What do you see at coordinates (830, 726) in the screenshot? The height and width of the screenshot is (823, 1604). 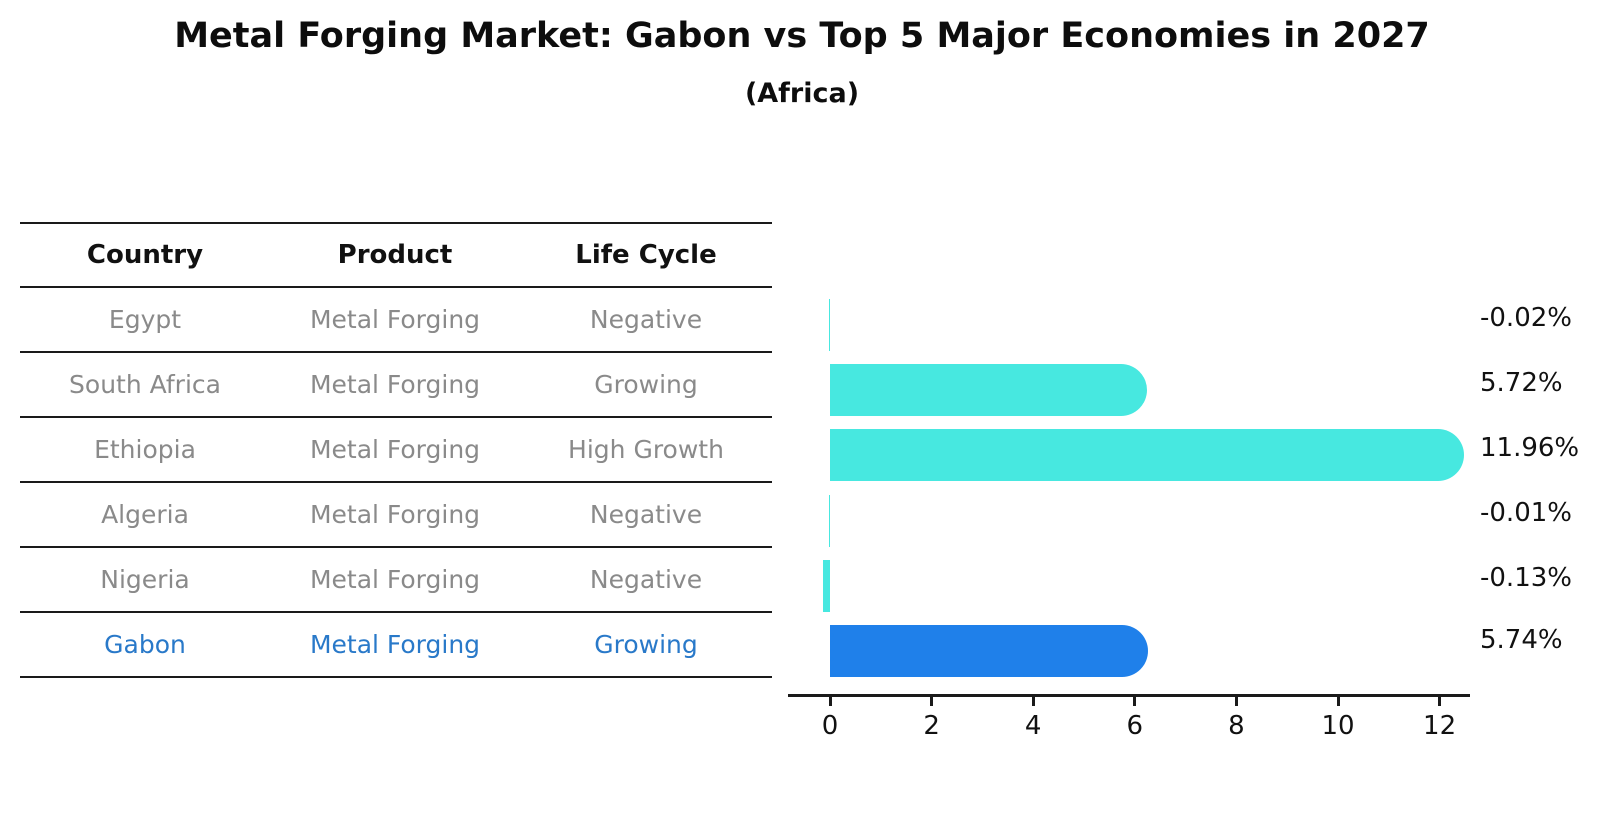 I see `x-tick-label: 0` at bounding box center [830, 726].